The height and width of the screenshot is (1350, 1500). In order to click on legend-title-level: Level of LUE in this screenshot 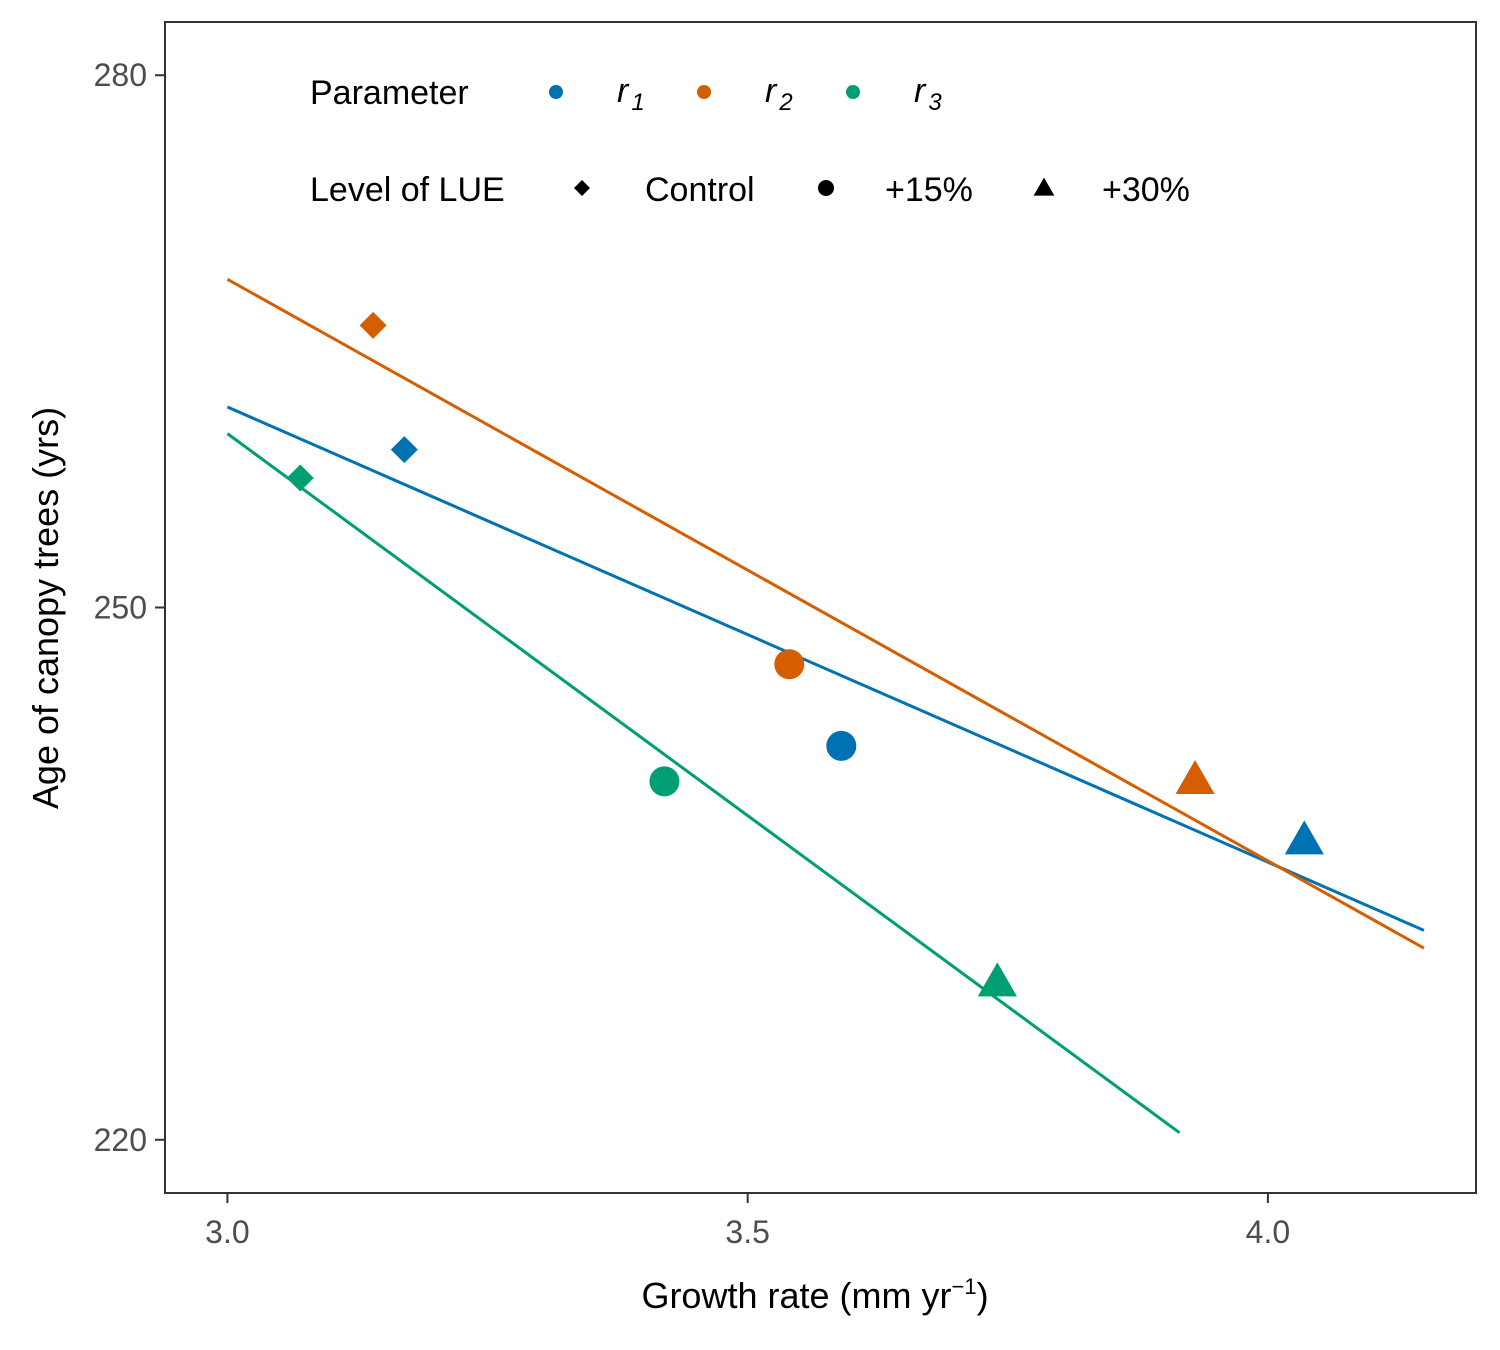, I will do `click(407, 190)`.